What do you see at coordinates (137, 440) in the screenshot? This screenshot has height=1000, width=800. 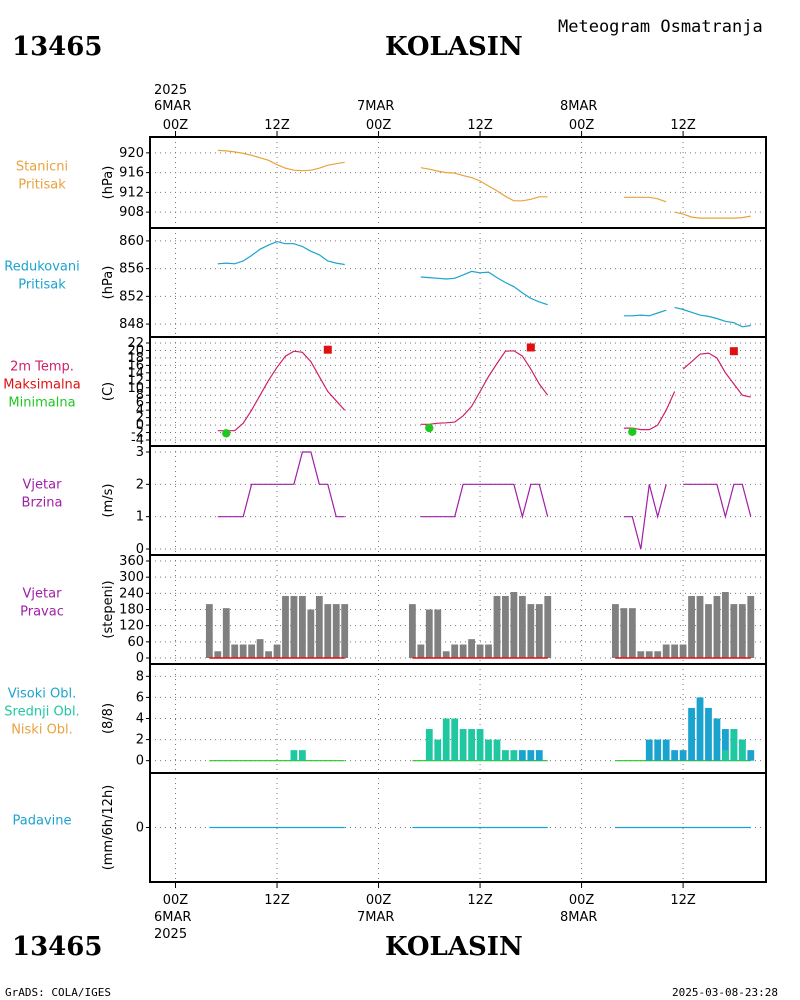 I see `y-tick-label: -4` at bounding box center [137, 440].